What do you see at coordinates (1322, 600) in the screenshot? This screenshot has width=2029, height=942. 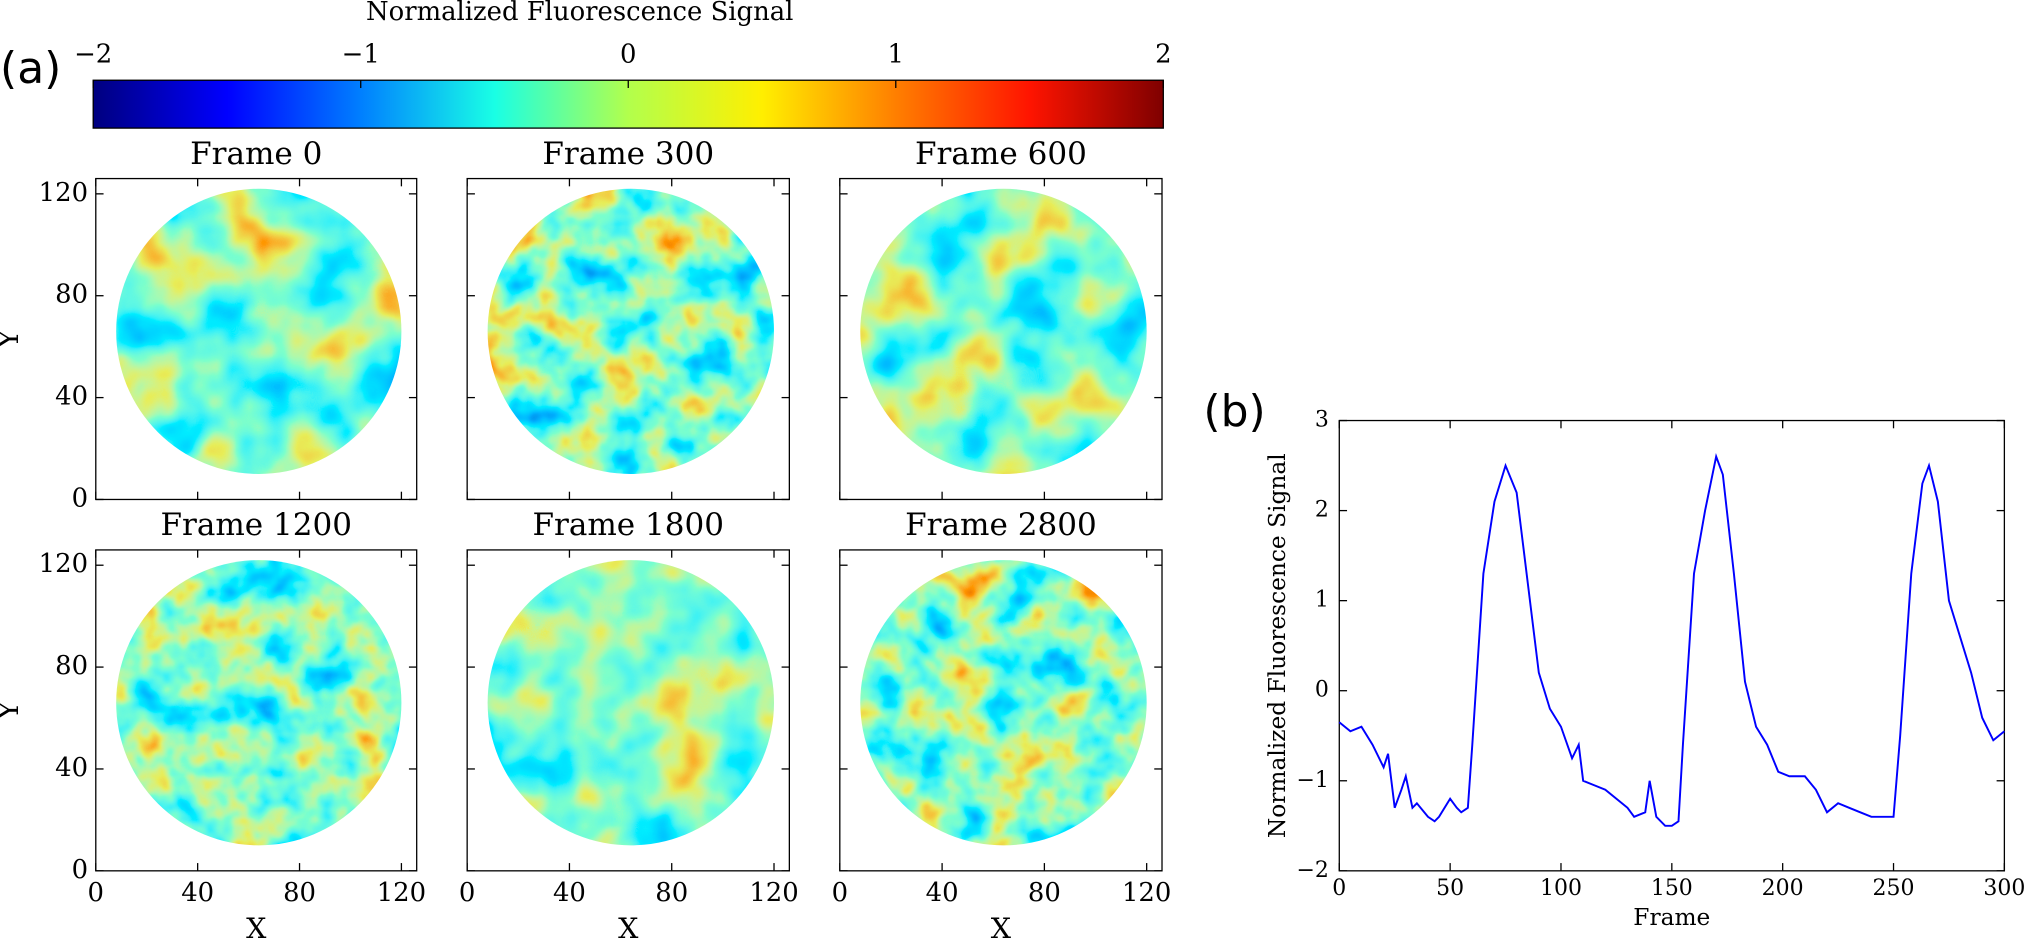 I see `y-tick-label: 1` at bounding box center [1322, 600].